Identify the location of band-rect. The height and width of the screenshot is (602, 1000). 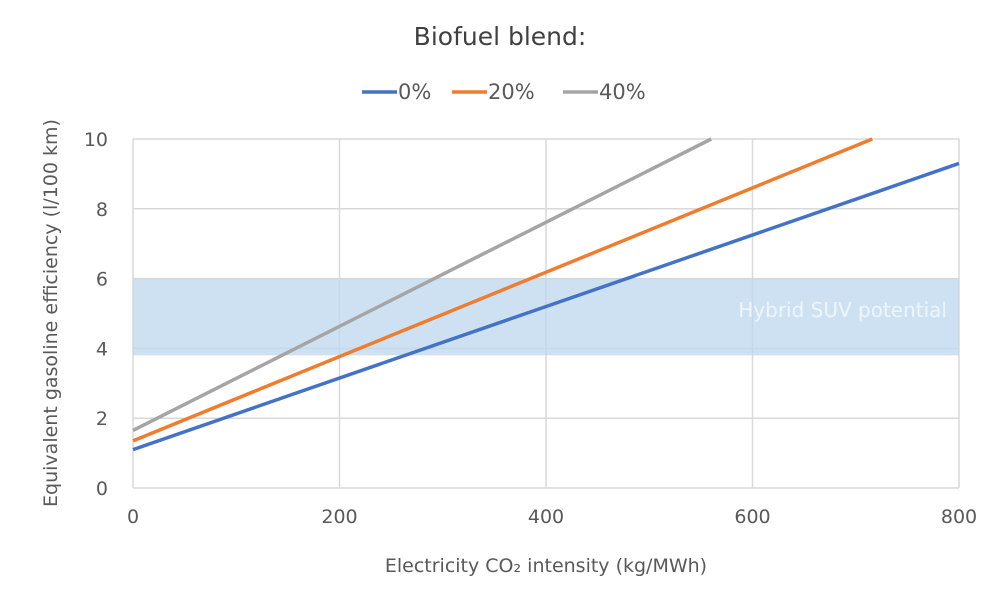
(546, 317).